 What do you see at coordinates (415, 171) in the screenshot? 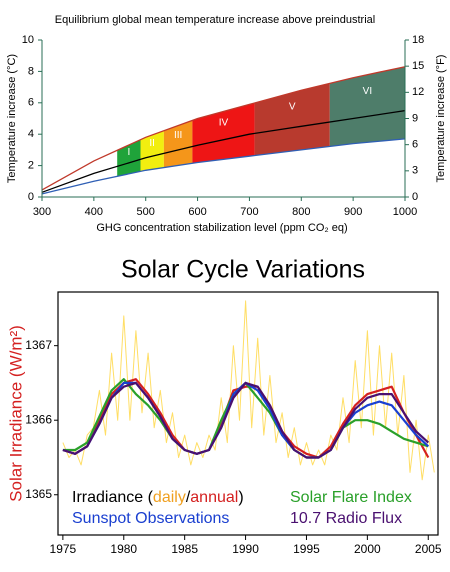
I see `y2-tick-label: 3` at bounding box center [415, 171].